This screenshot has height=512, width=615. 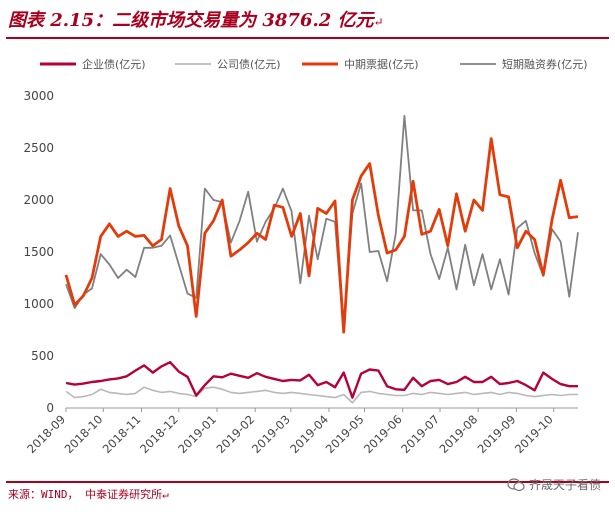 What do you see at coordinates (249, 64) in the screenshot?
I see `legend-label: 公司债(亿元)` at bounding box center [249, 64].